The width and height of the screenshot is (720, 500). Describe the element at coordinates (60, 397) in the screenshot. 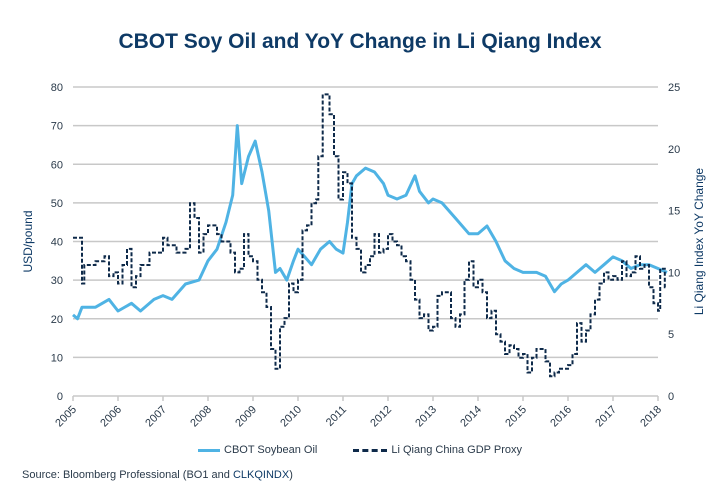

I see `y-tick-label: 0` at that location.